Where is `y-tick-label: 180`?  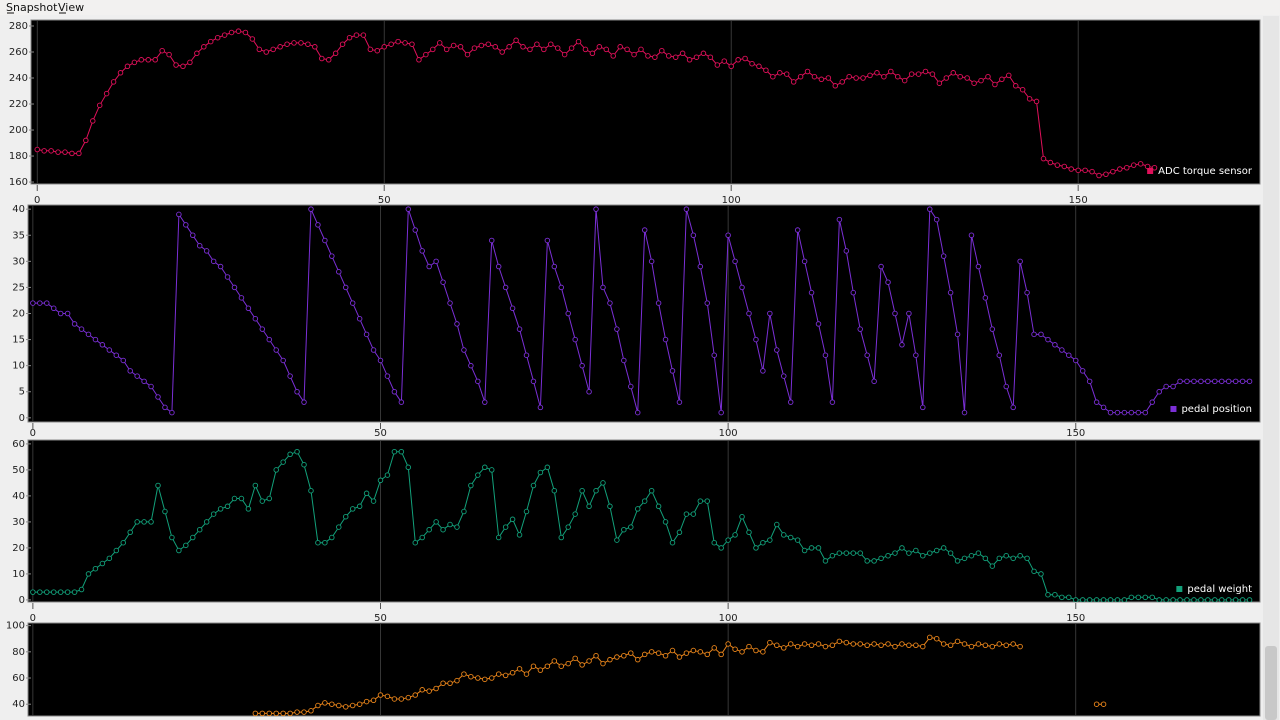
y-tick-label: 180 is located at coordinates (18, 156).